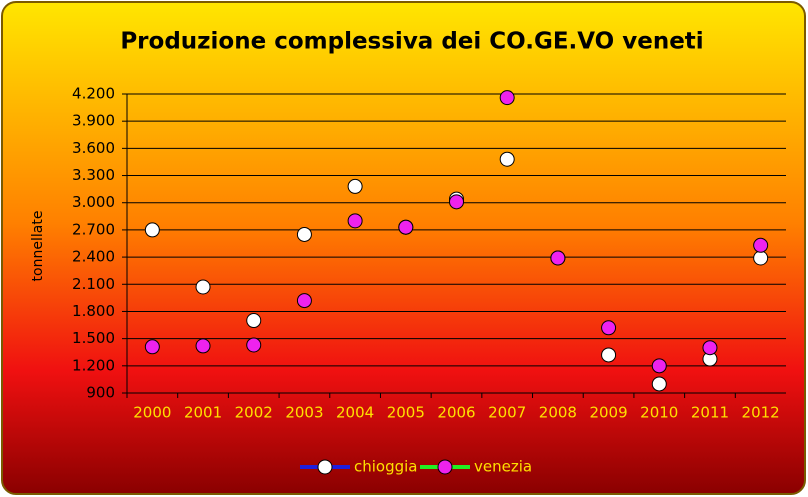  What do you see at coordinates (203, 413) in the screenshot?
I see `x-tick-label: 2001` at bounding box center [203, 413].